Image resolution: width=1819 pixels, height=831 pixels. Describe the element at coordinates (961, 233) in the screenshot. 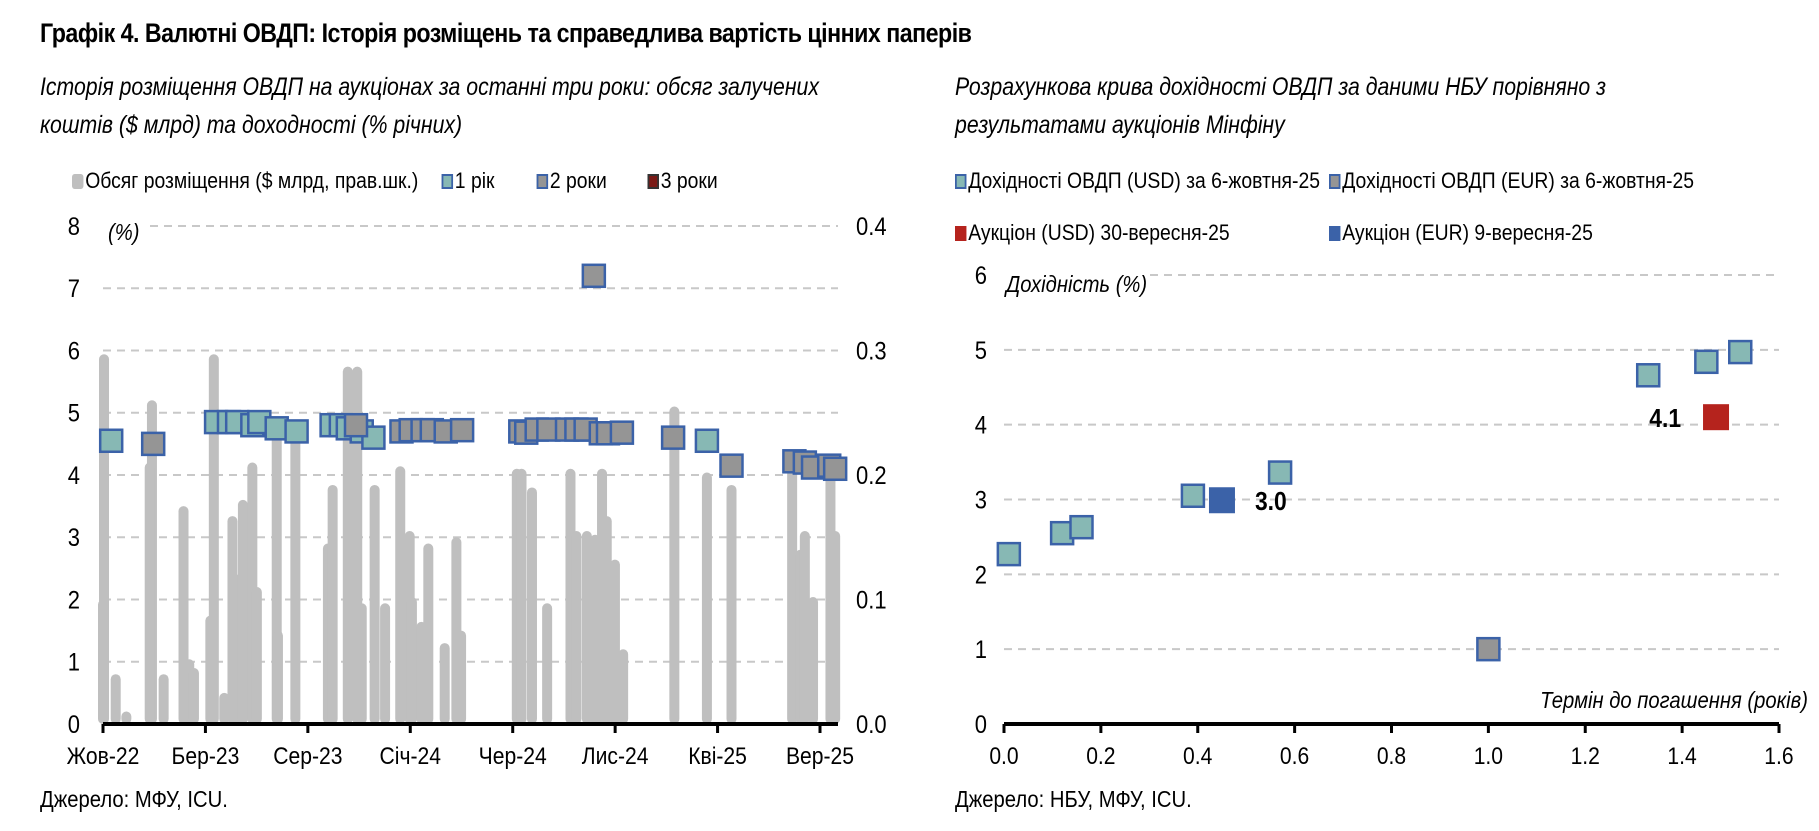

I see `legend-swatch-auction-usd` at that location.